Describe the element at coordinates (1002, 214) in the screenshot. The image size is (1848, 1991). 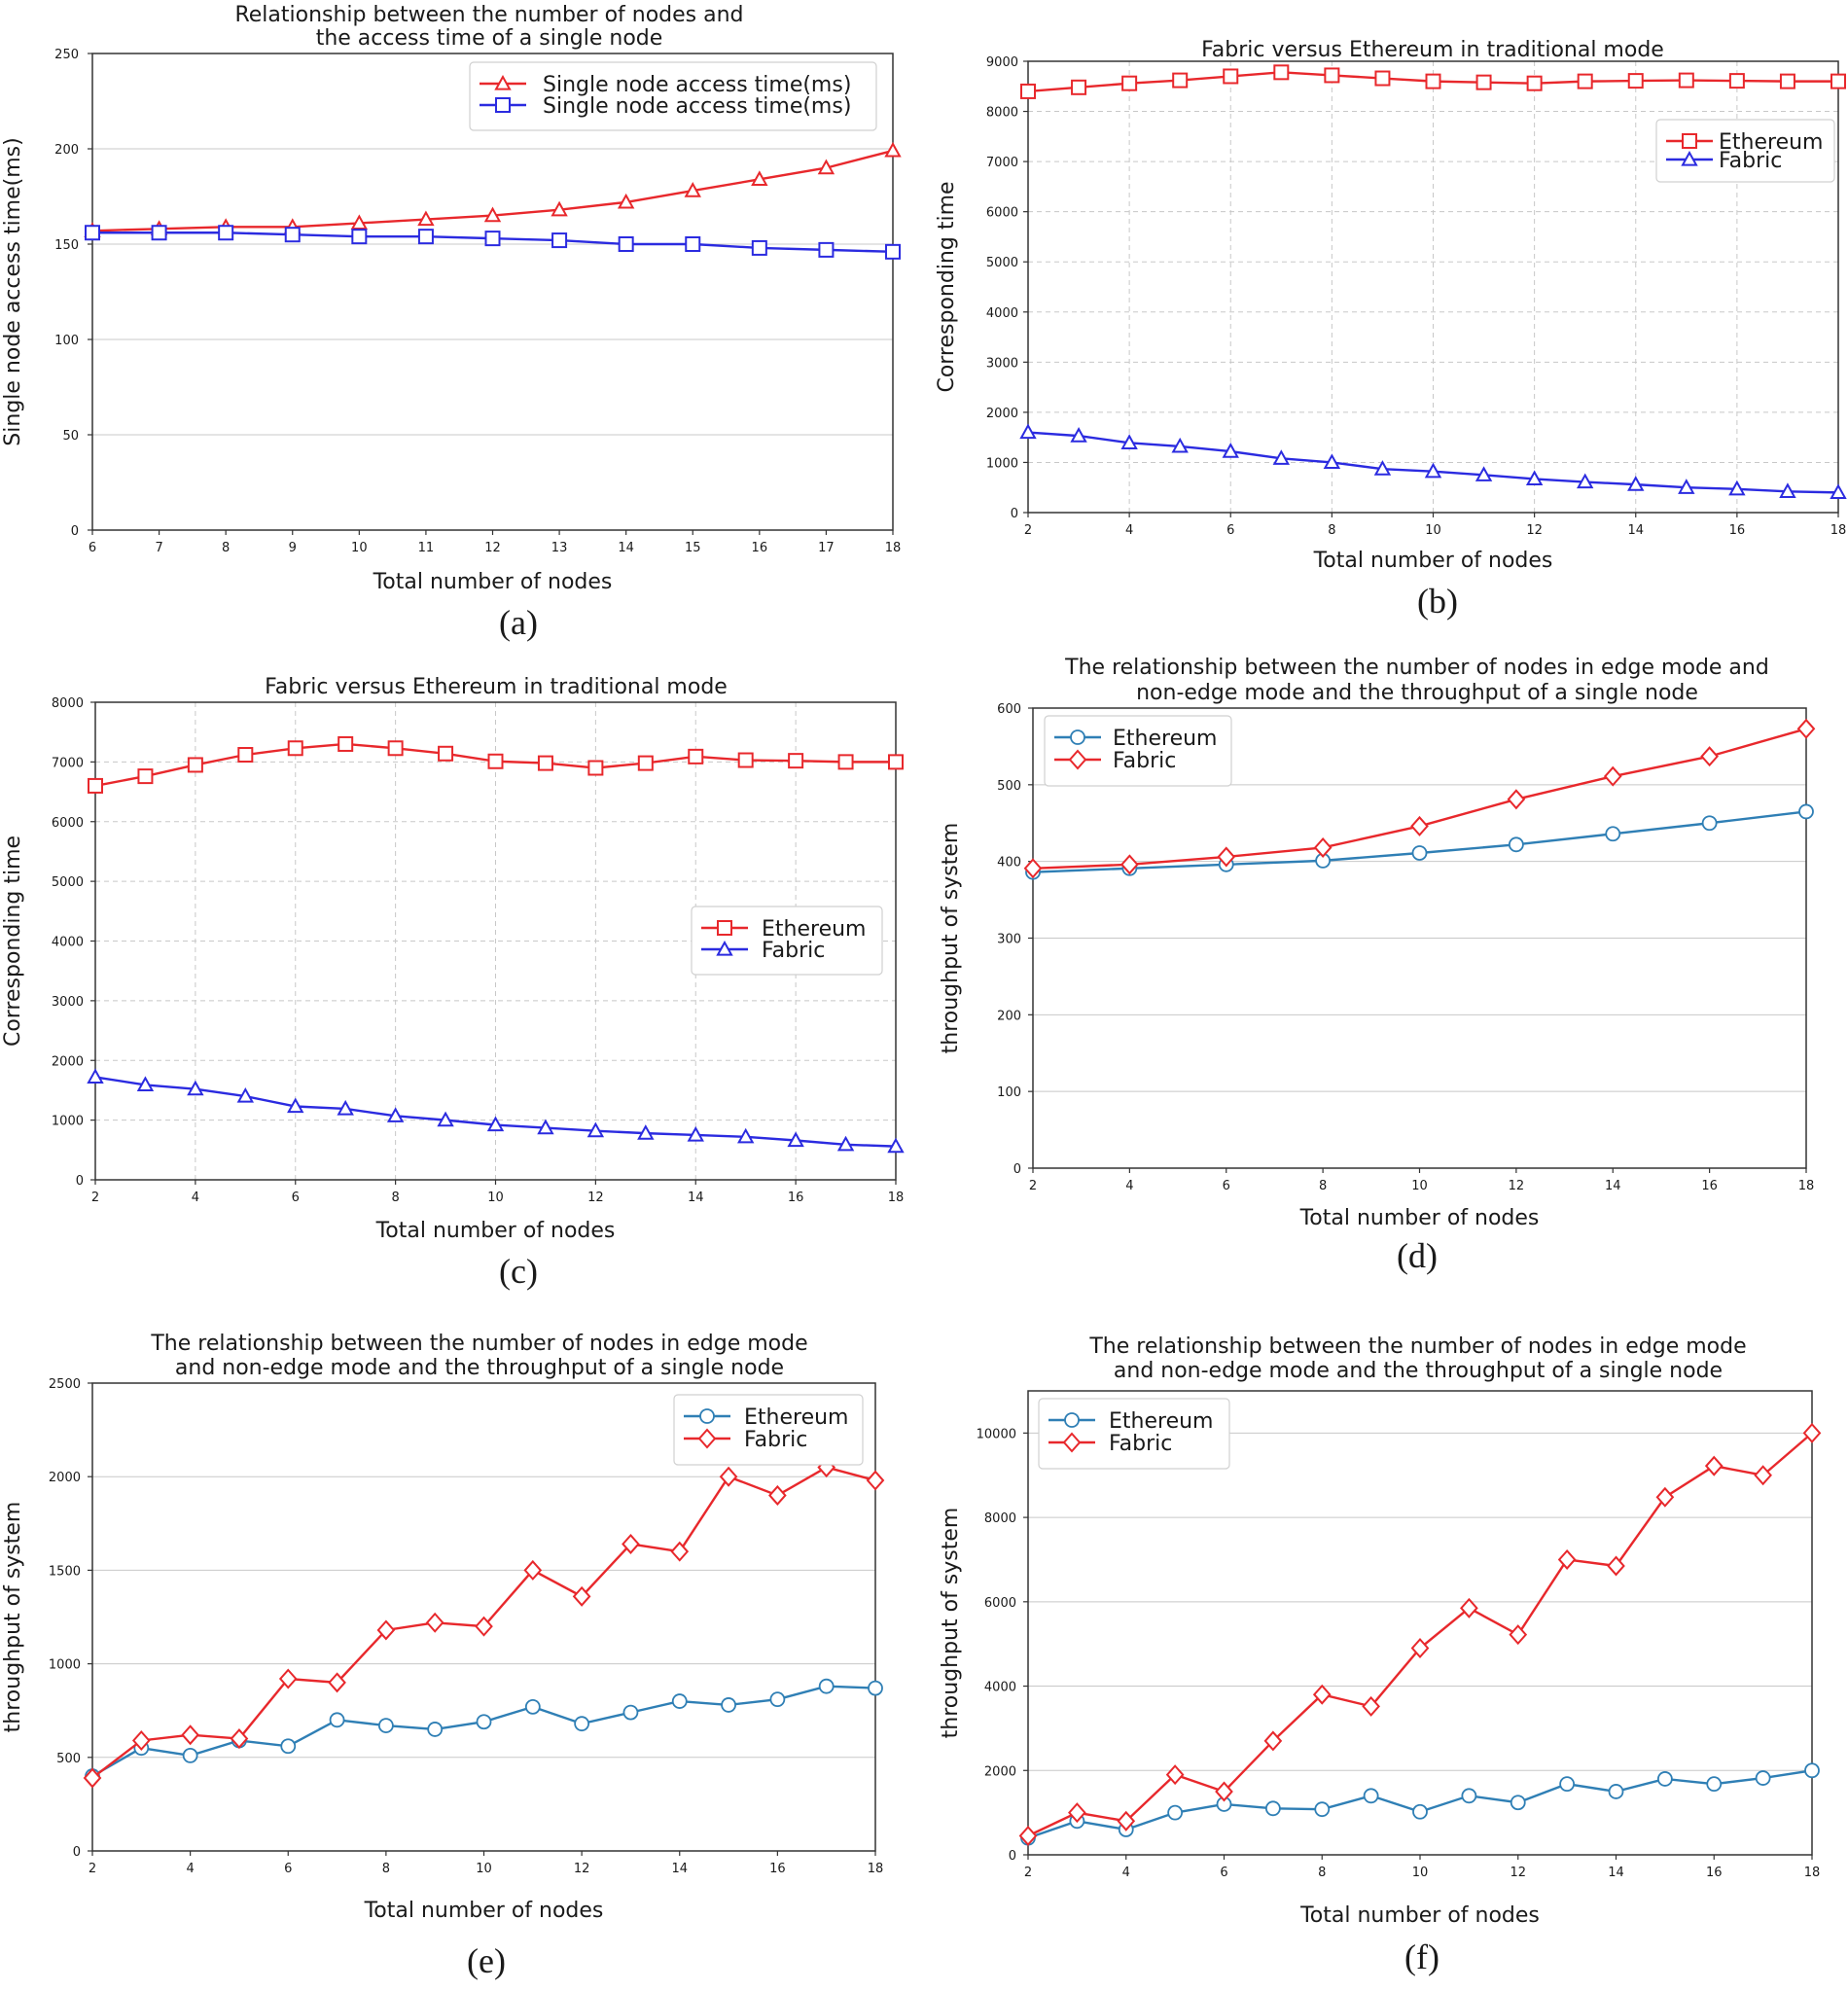
I see `y-tick-label: 6000` at that location.